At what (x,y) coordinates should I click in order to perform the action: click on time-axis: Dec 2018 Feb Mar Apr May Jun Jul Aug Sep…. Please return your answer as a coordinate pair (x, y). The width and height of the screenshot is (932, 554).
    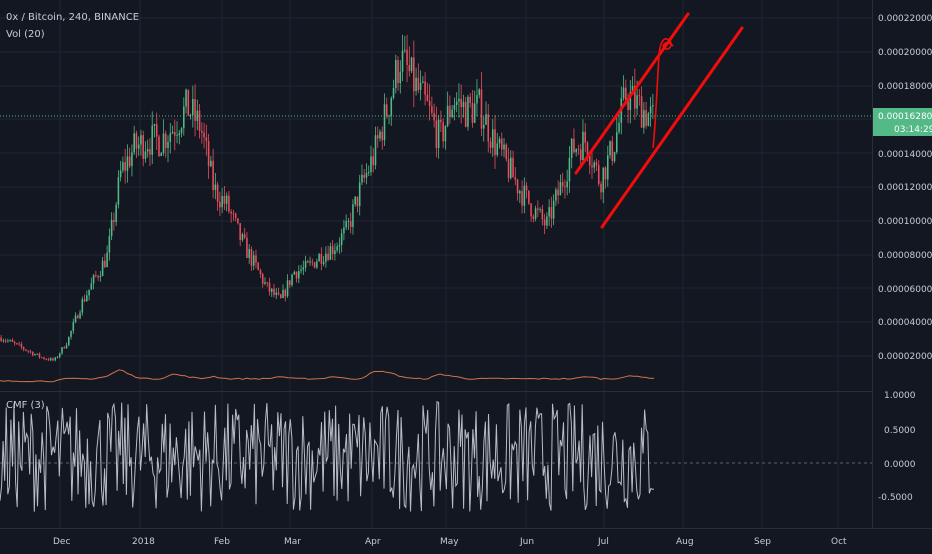
    Looking at the image, I should click on (450, 542).